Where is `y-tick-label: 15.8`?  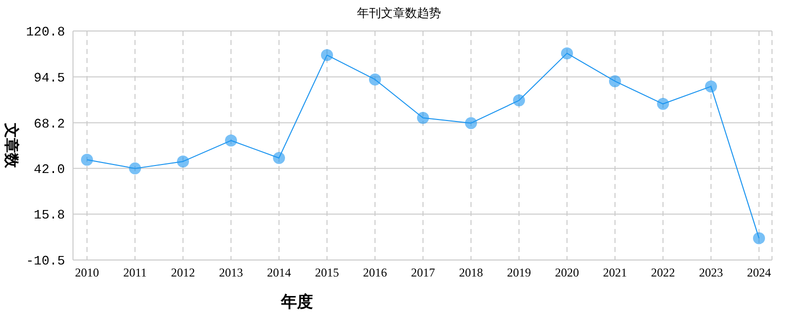
y-tick-label: 15.8 is located at coordinates (49, 215).